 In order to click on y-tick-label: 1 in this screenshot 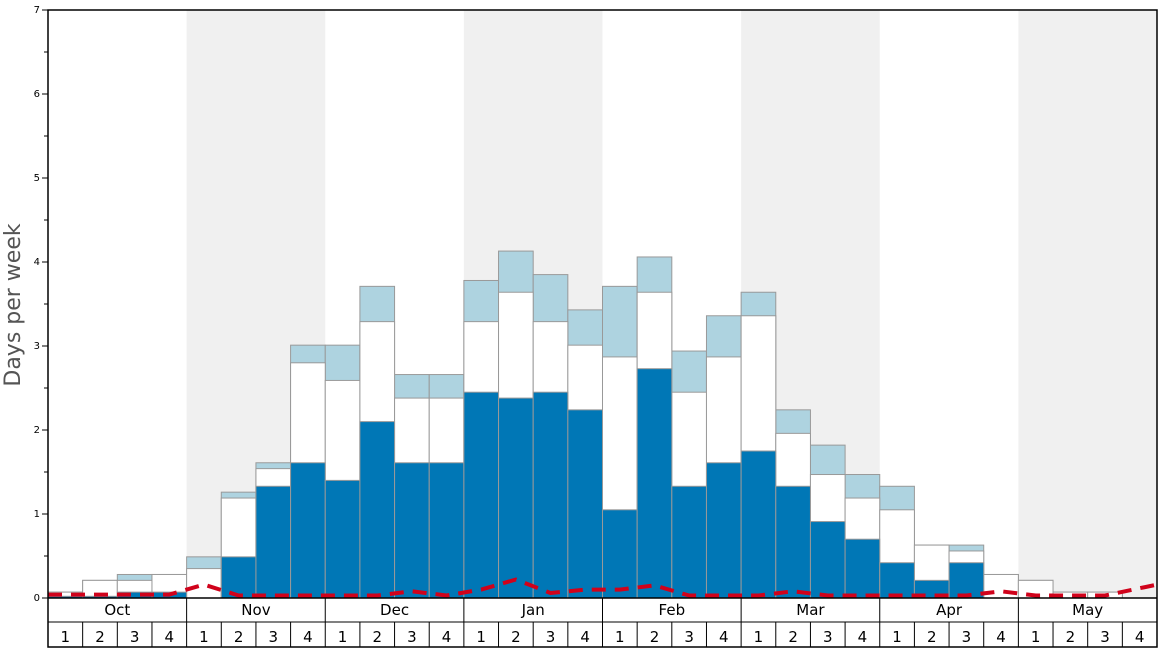, I will do `click(37, 514)`.